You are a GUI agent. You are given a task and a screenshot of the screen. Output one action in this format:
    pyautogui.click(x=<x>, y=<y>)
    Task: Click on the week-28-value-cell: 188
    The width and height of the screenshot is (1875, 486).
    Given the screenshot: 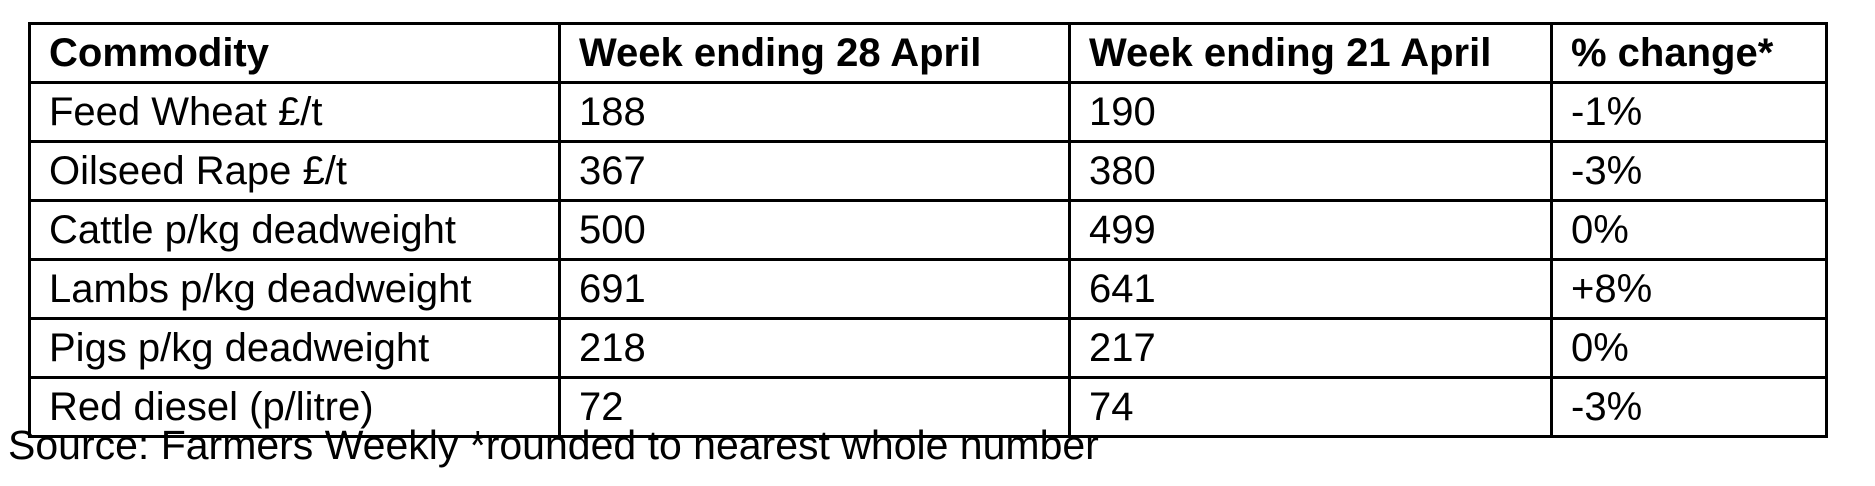 What is the action you would take?
    pyautogui.click(x=814, y=112)
    